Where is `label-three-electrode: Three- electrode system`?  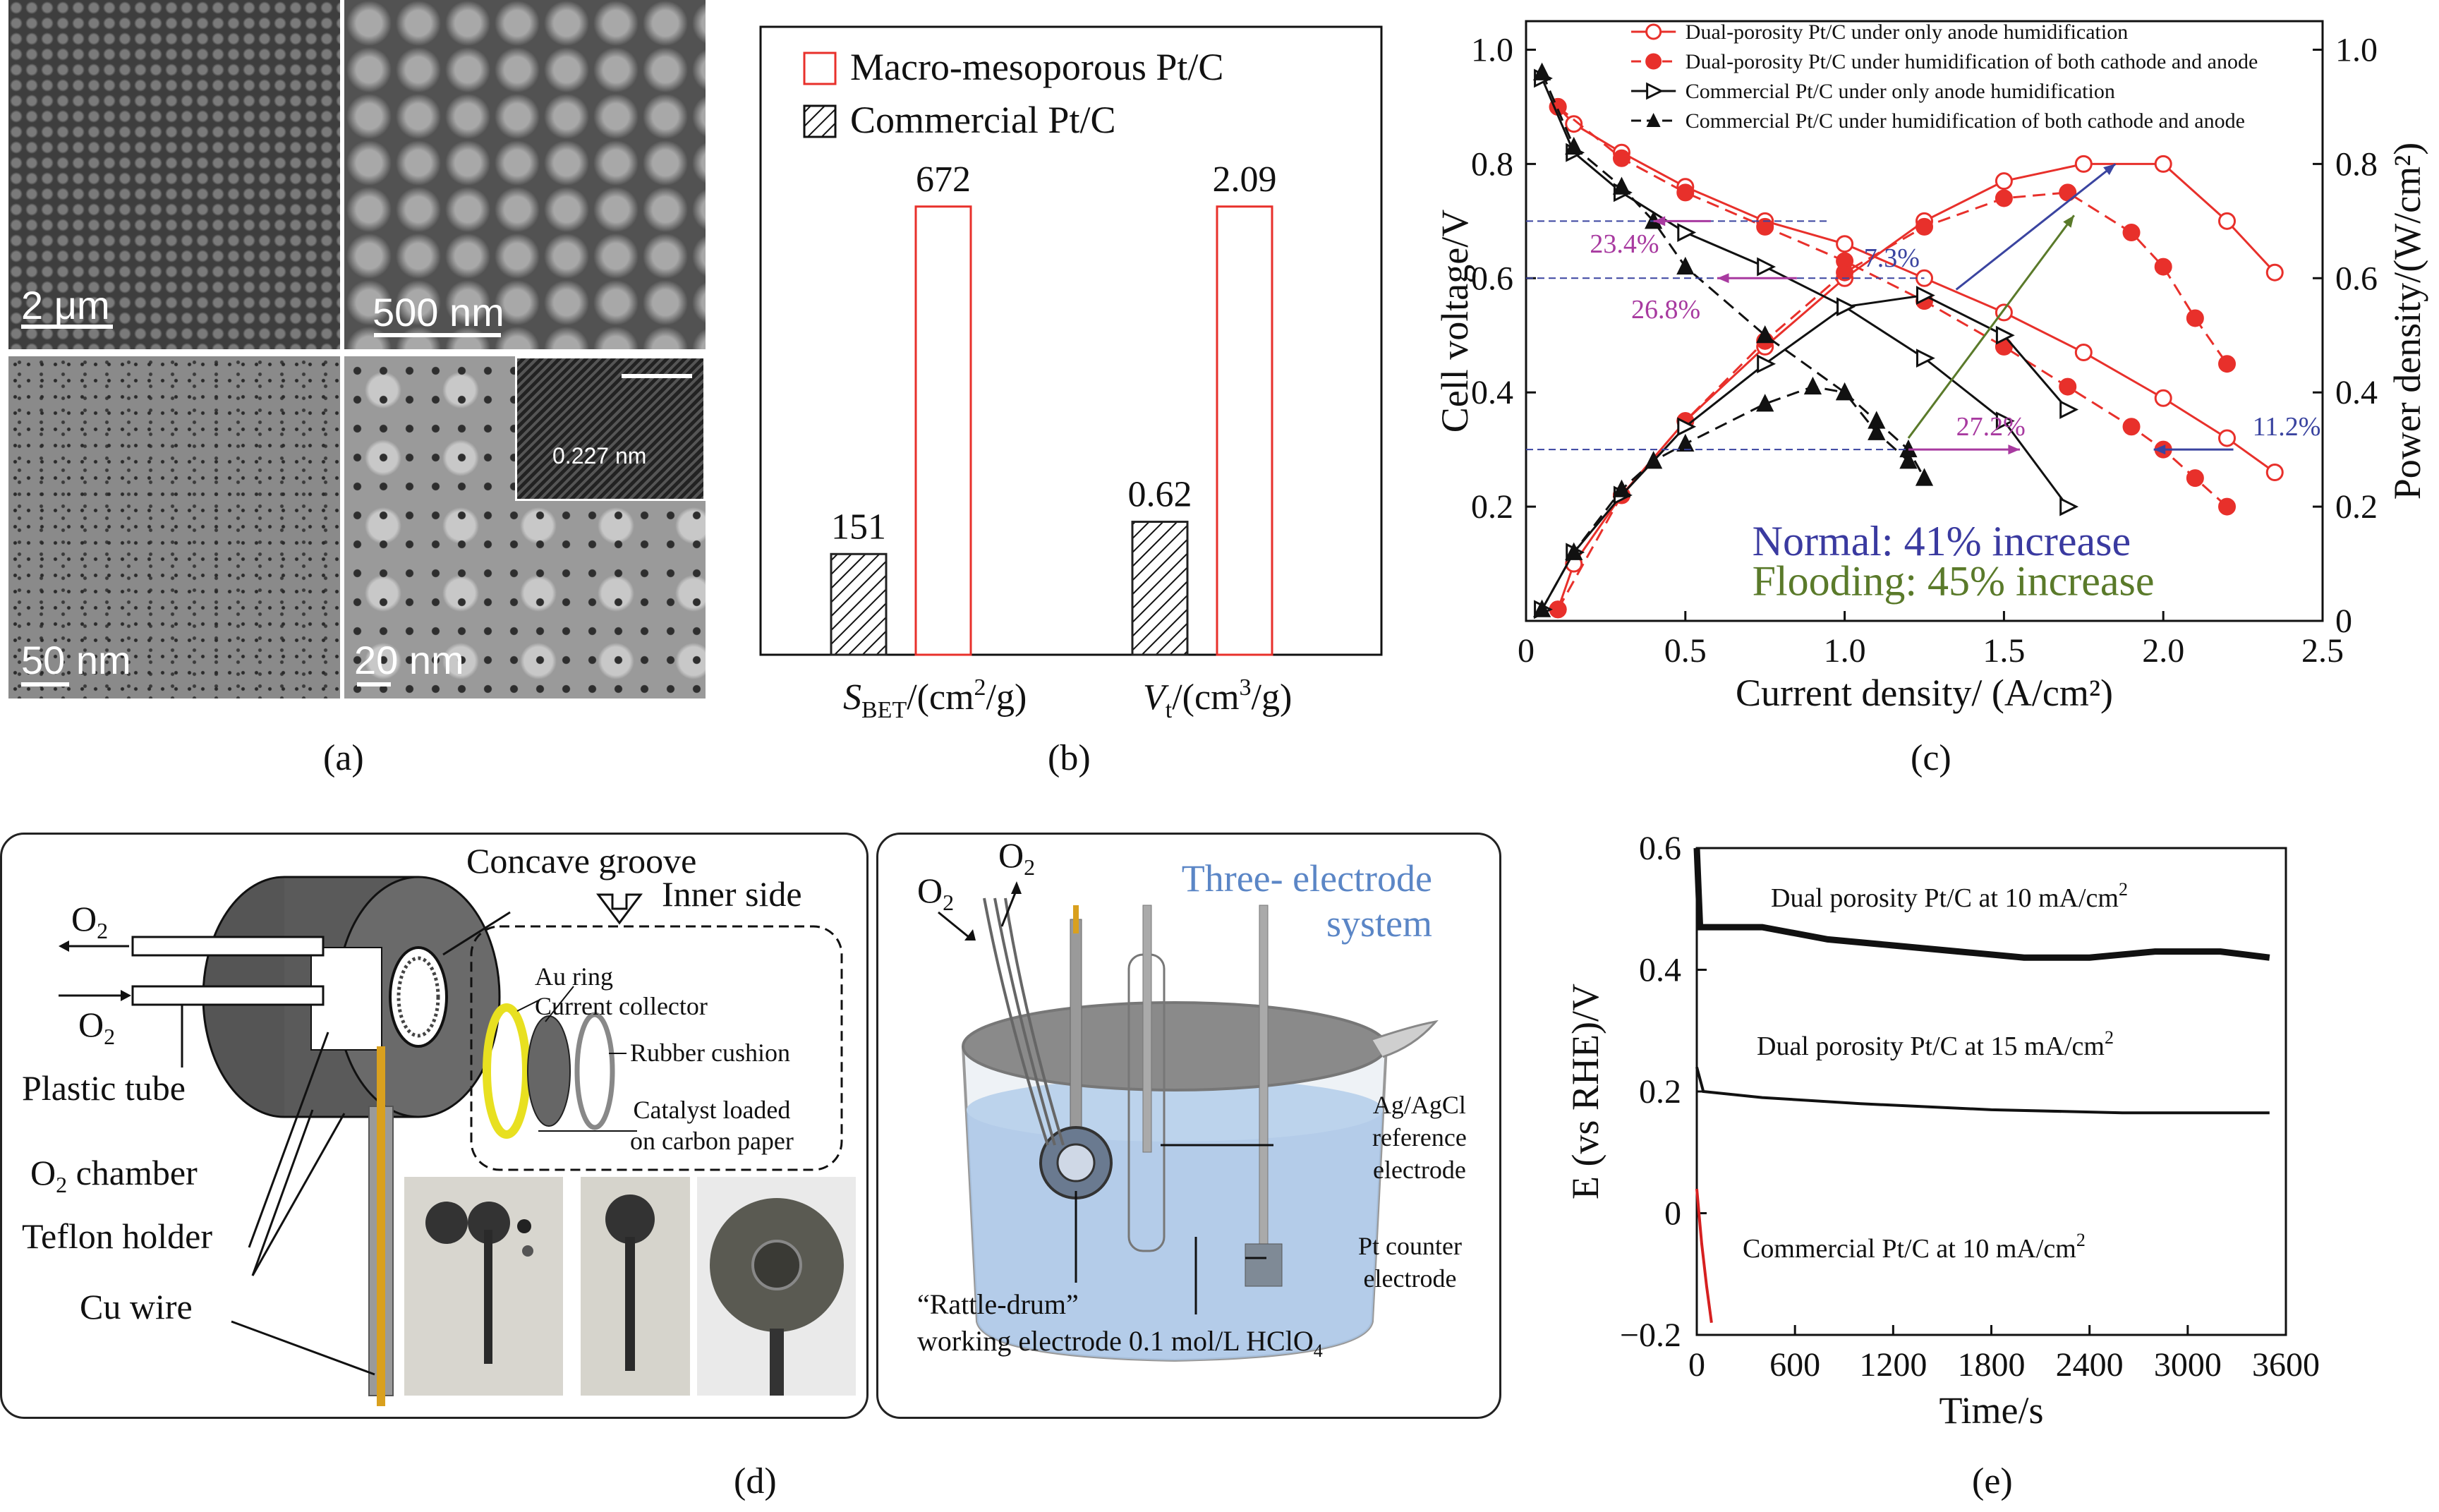
label-three-electrode: Three- electrode system is located at coordinates (1306, 901).